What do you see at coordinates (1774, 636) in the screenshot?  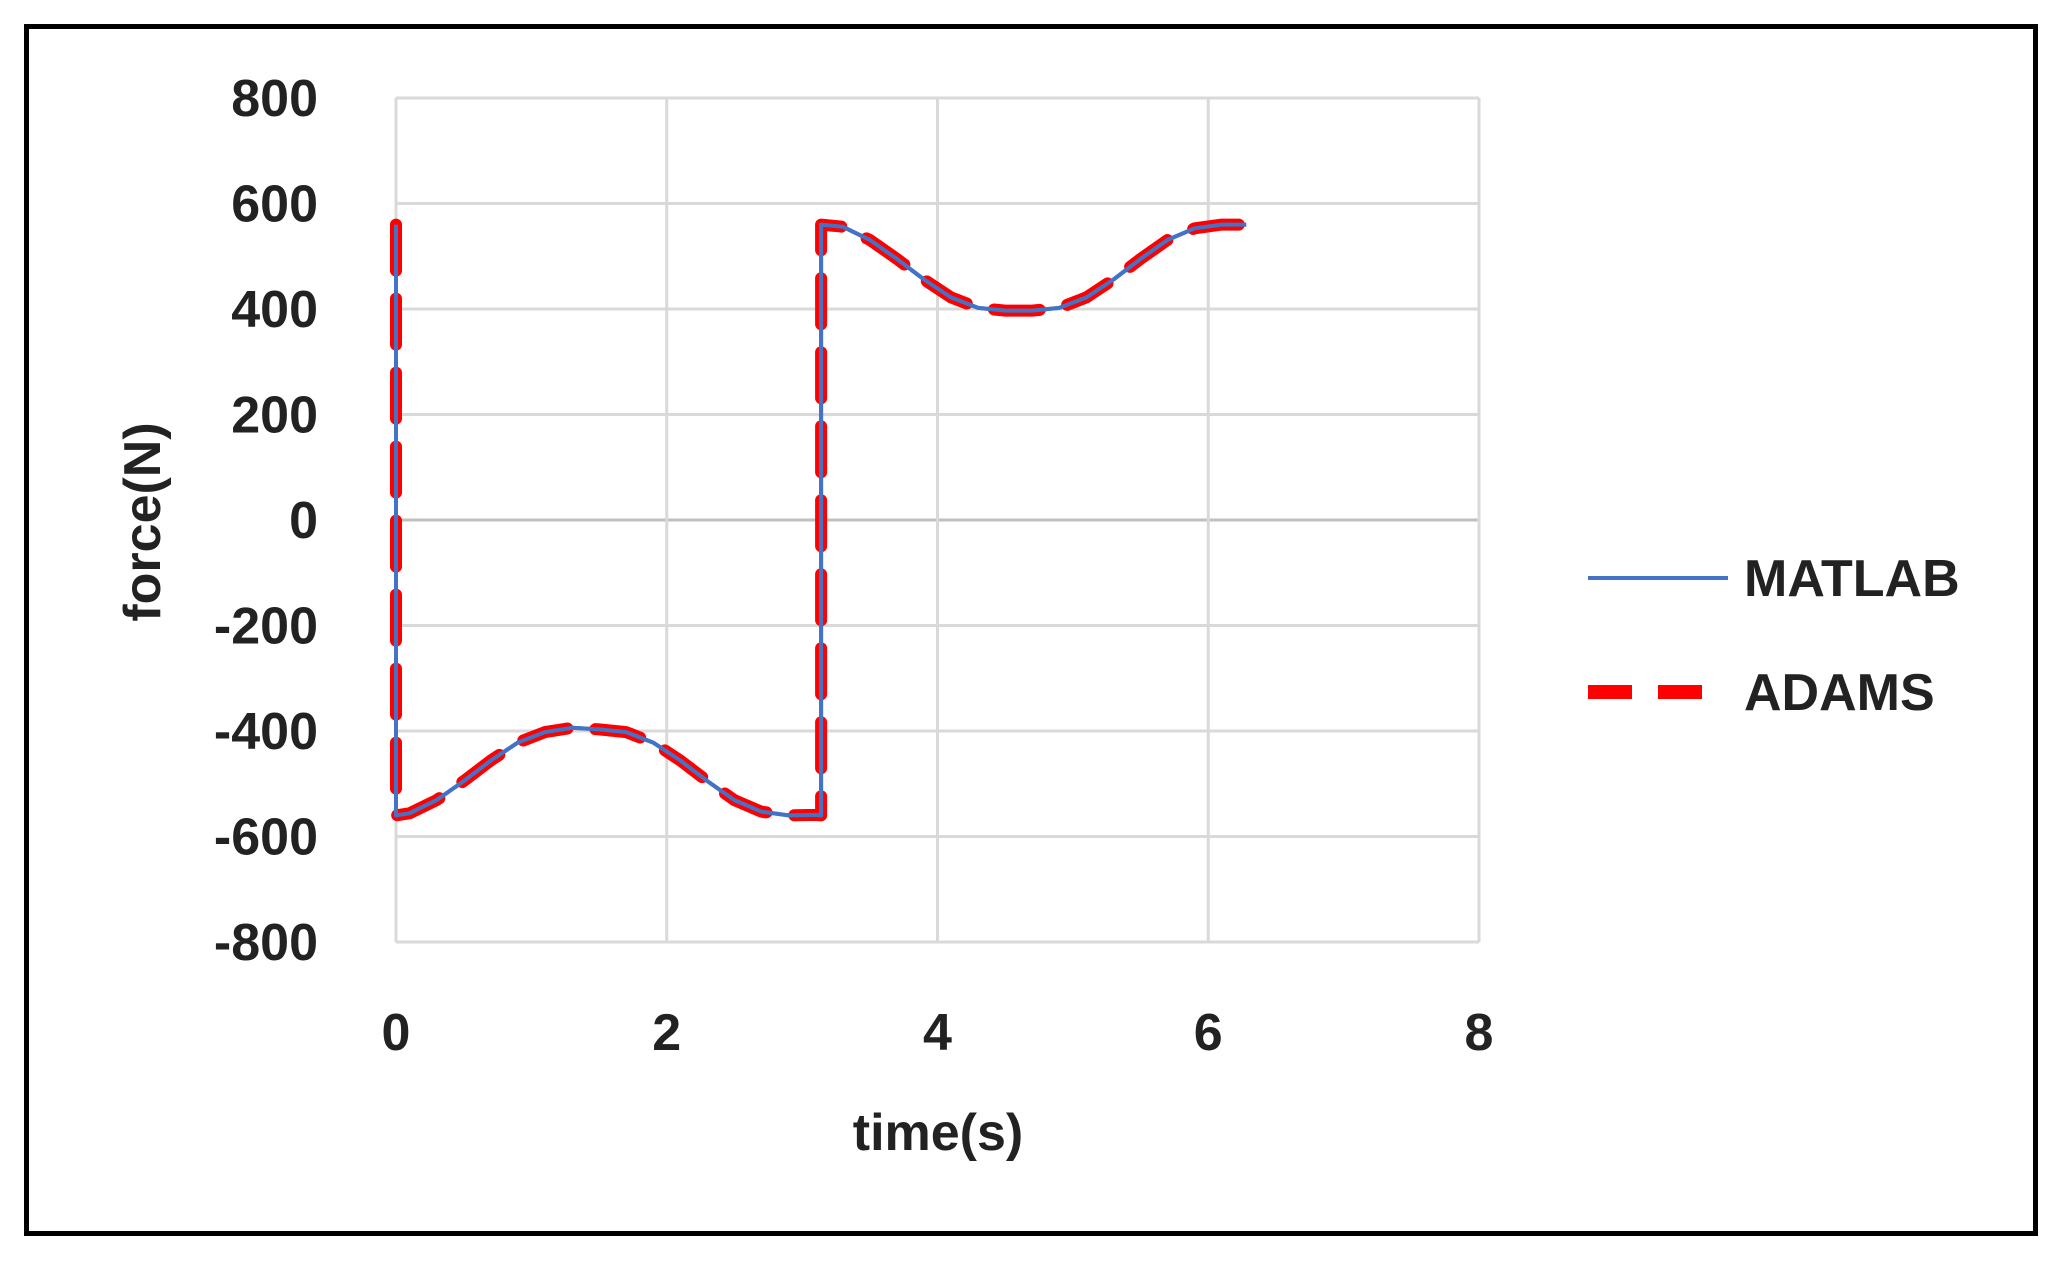 I see `legend: MATLAB ADAMS` at bounding box center [1774, 636].